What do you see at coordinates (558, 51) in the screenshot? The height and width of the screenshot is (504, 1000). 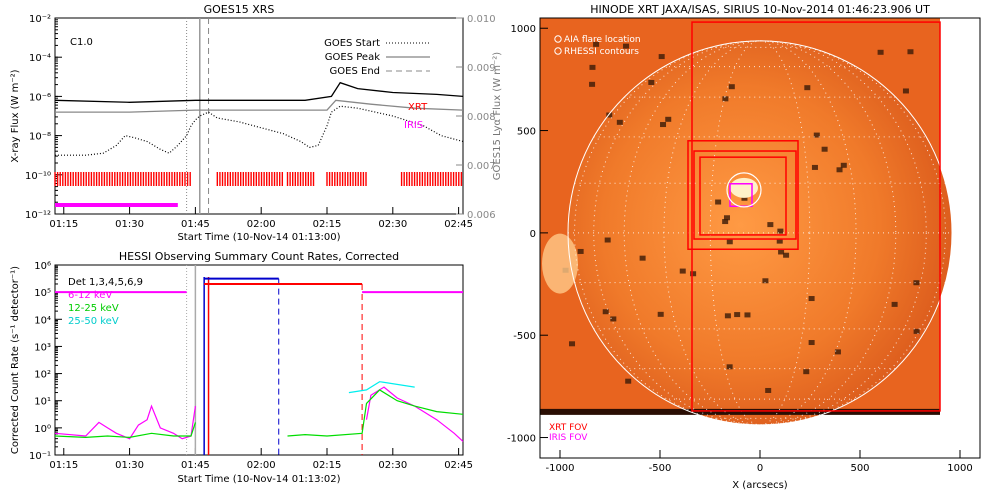 I see `rhessi-marker-icon` at bounding box center [558, 51].